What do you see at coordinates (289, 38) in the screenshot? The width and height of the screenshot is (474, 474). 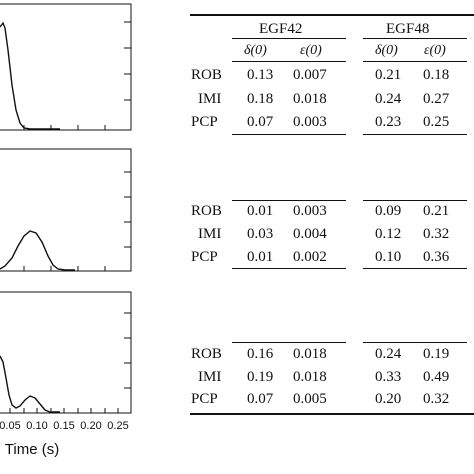 I see `group-rule-egf42` at bounding box center [289, 38].